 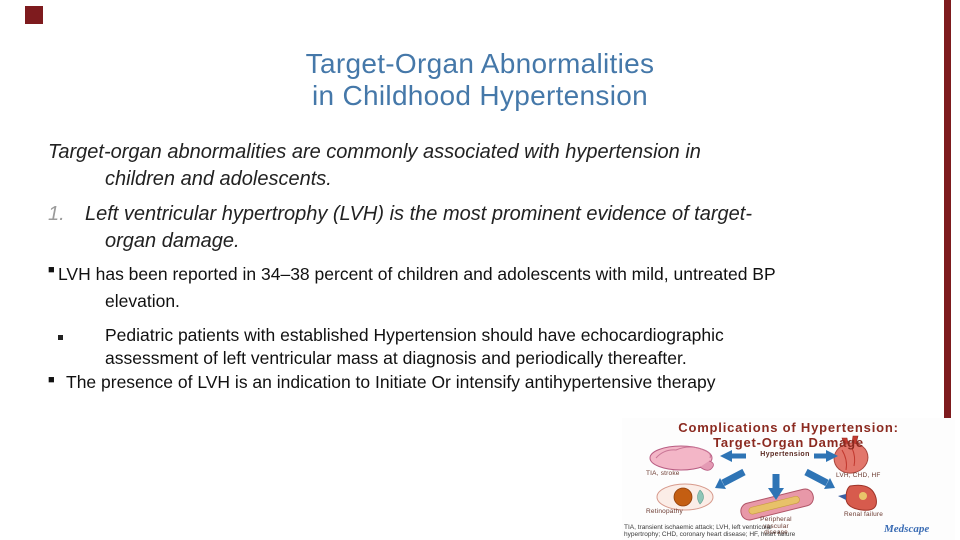 What do you see at coordinates (480, 95) in the screenshot?
I see `slide-title-line2: in Childhood Hypertension` at bounding box center [480, 95].